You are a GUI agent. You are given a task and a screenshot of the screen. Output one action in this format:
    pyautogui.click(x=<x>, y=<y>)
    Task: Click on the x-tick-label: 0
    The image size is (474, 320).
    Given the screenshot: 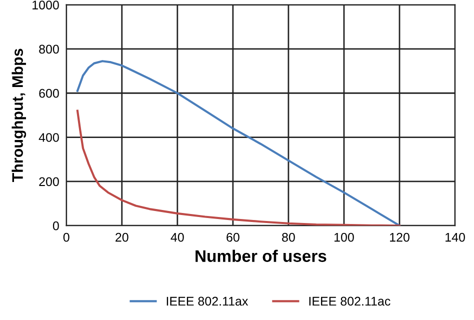 What is the action you would take?
    pyautogui.click(x=66, y=237)
    